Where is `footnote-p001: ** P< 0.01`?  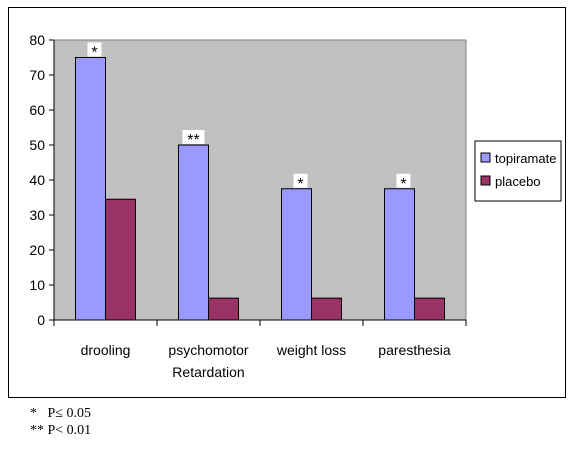 footnote-p001: ** P< 0.01 is located at coordinates (61, 430).